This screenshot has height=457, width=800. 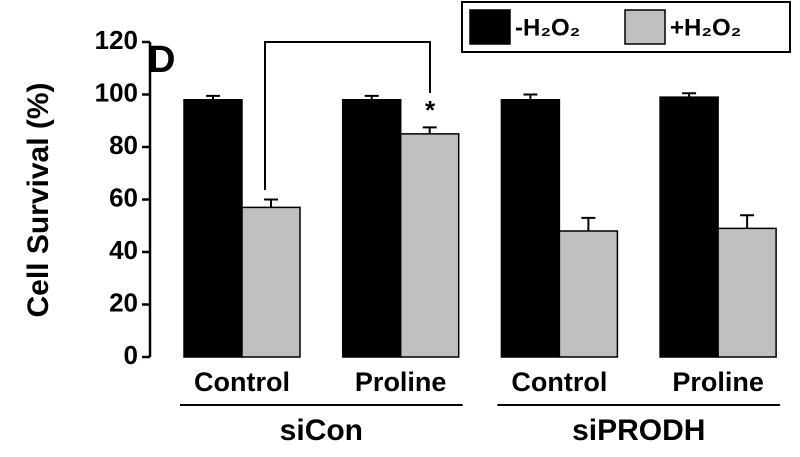 I want to click on group-label: siPRODH, so click(x=638, y=430).